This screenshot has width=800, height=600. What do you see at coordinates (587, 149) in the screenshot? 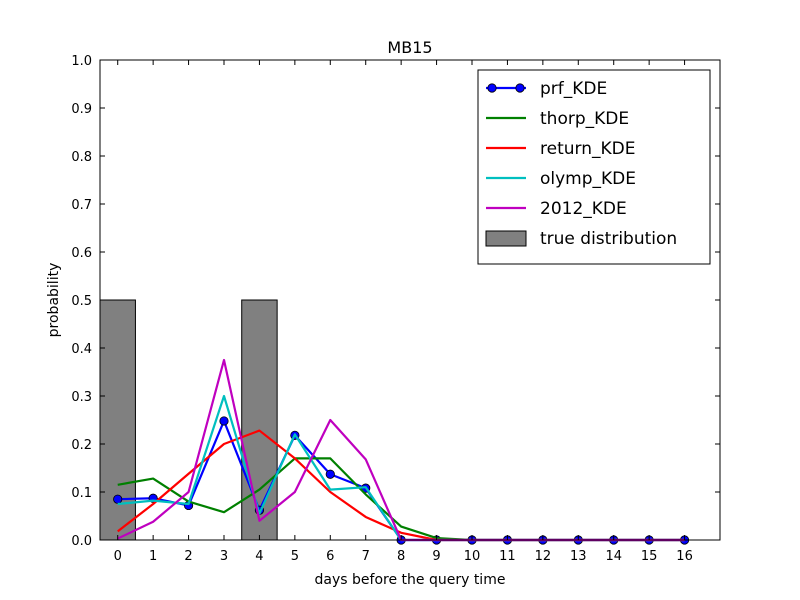
I see `legend-label-return-kde: return_KDE` at bounding box center [587, 149].